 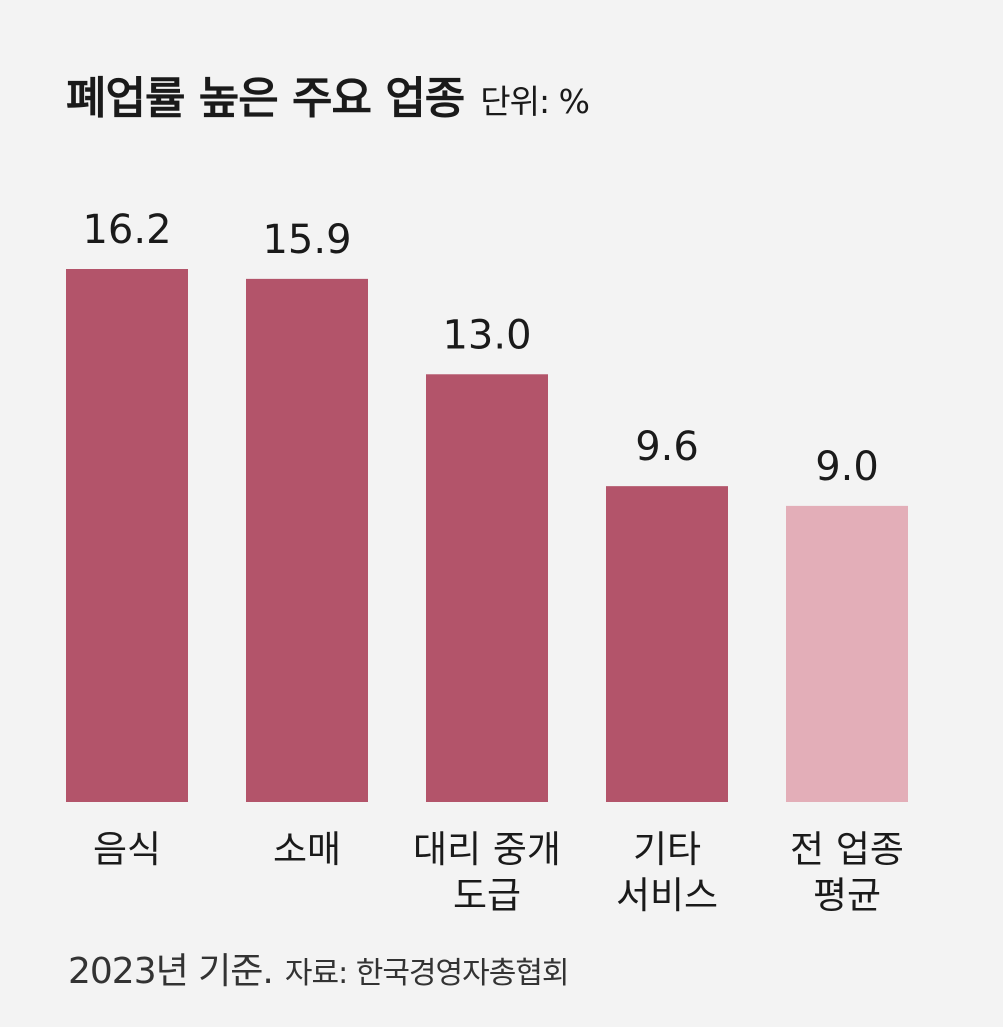 I want to click on value-label-2: 13.0, so click(x=486, y=335).